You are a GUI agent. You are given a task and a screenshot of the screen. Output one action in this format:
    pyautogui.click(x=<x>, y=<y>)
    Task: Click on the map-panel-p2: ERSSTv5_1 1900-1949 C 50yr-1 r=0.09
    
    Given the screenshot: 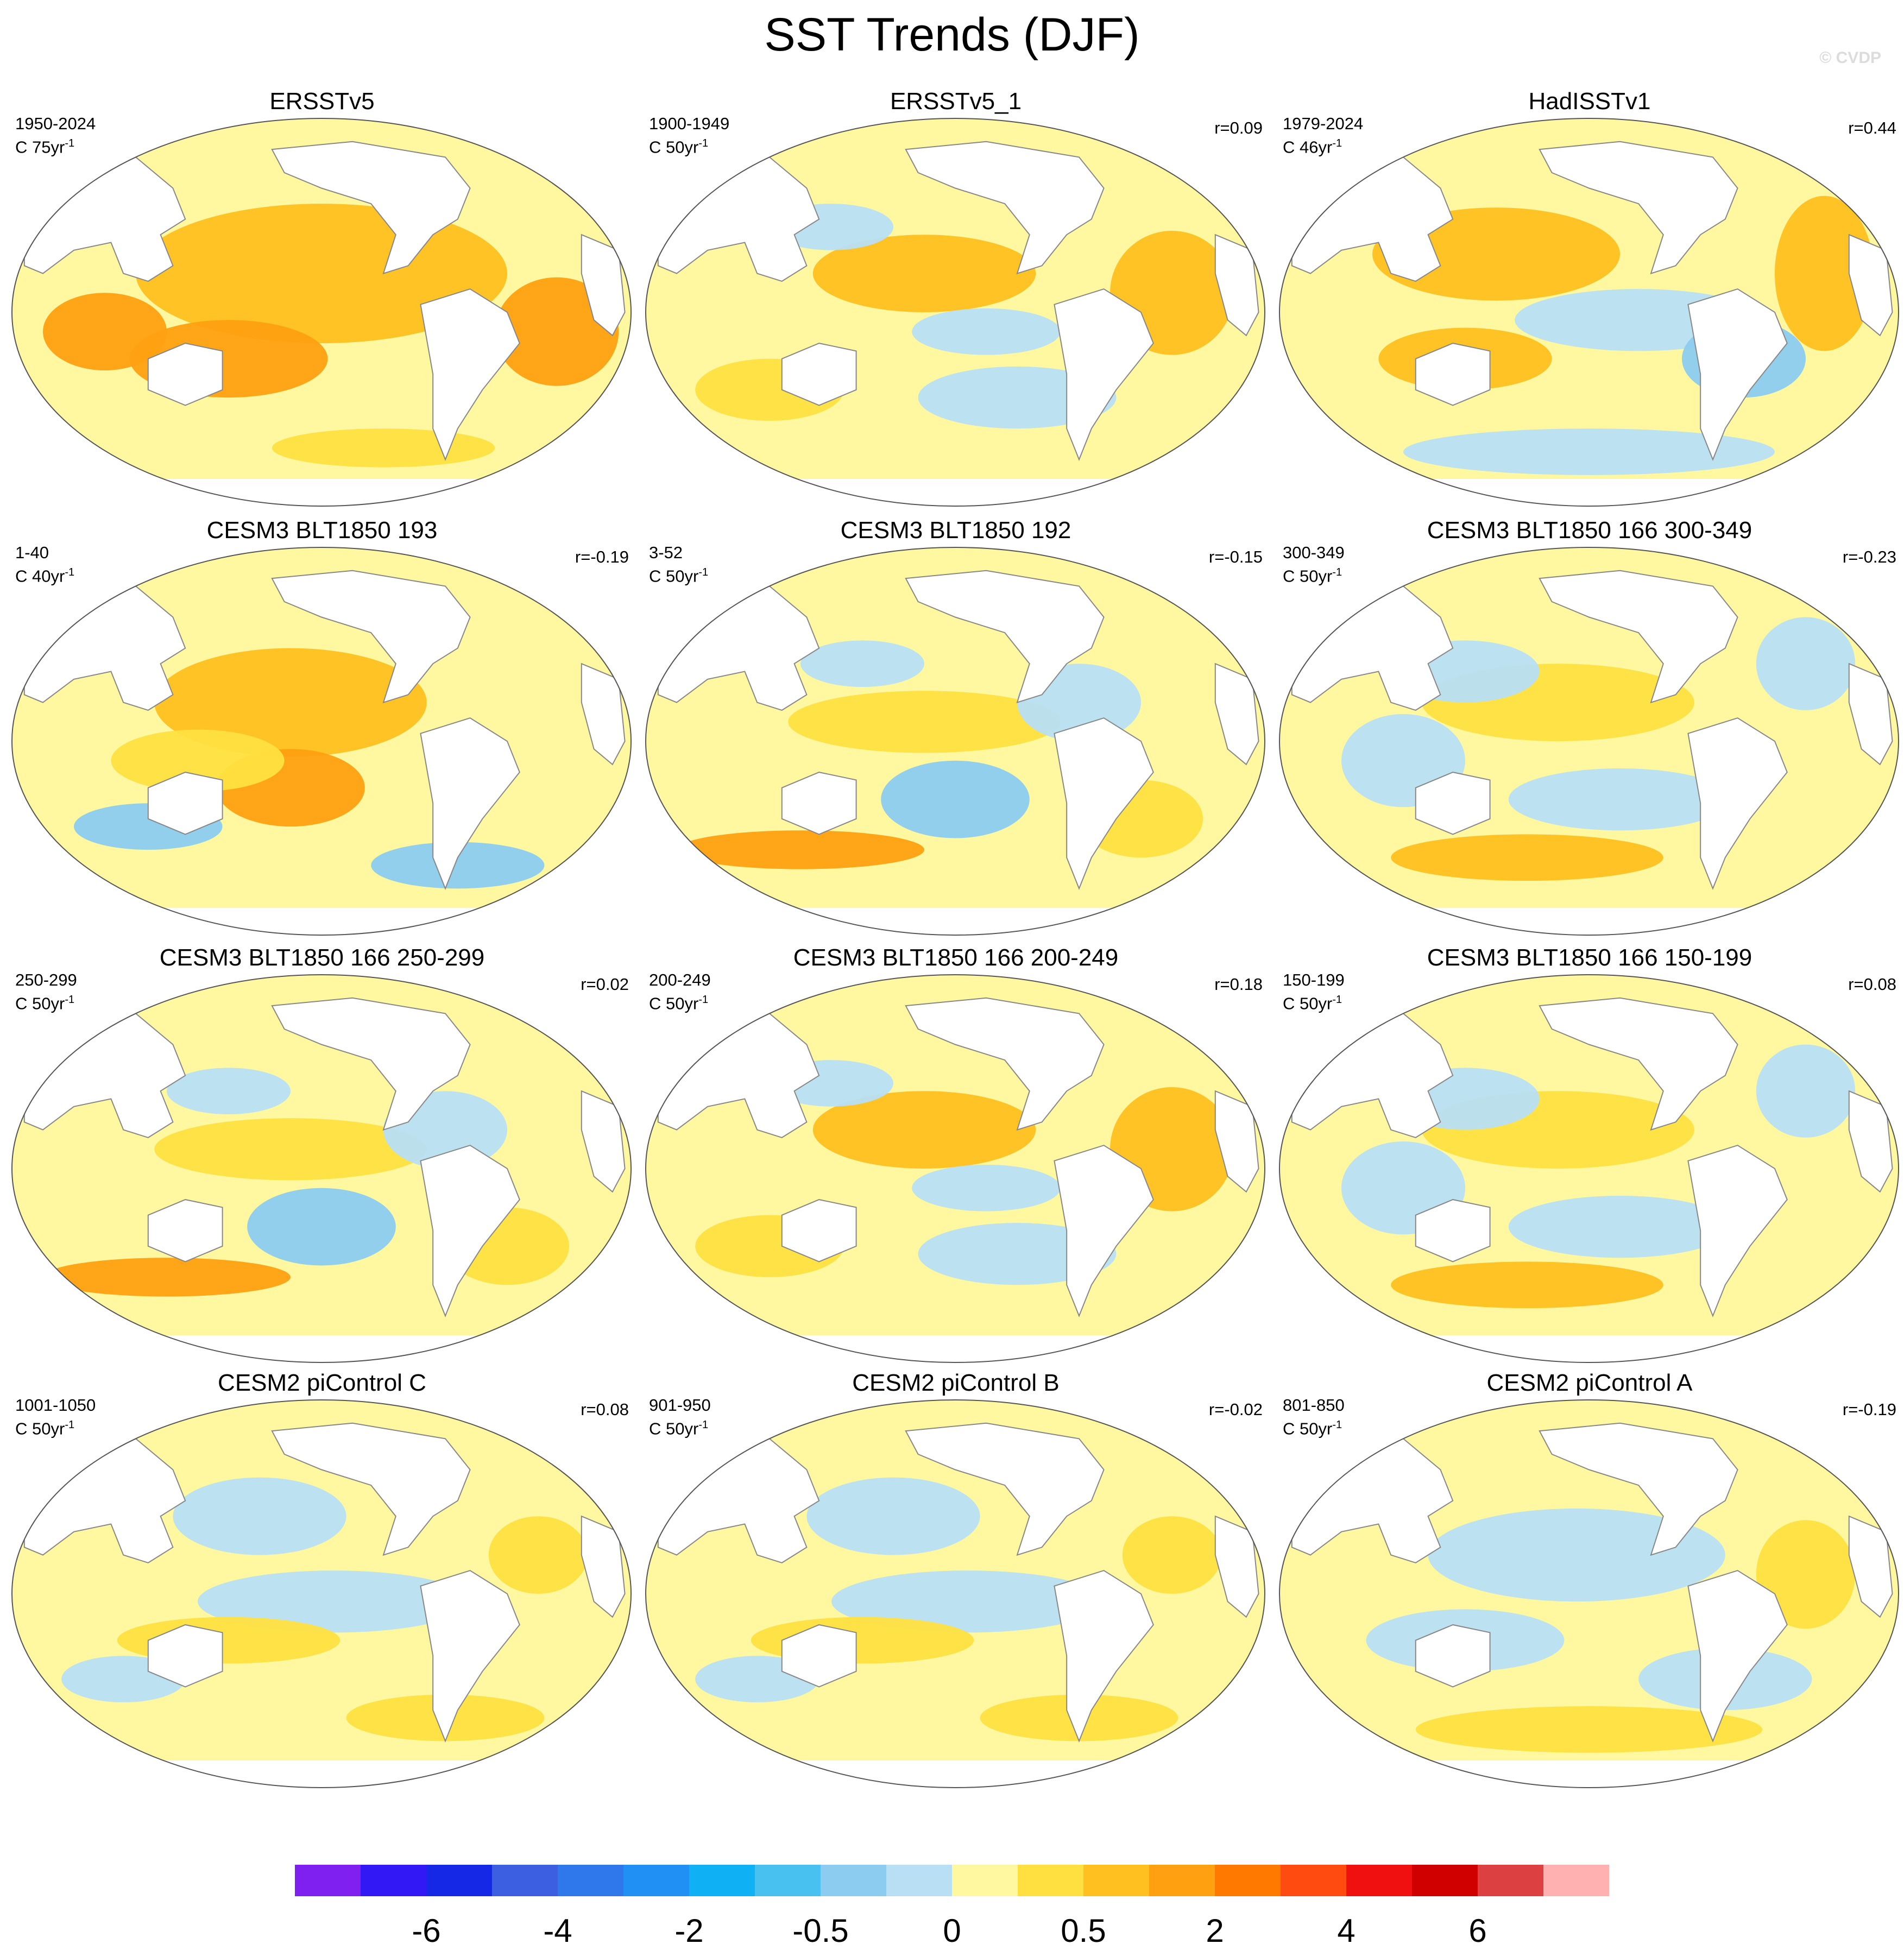 What is the action you would take?
    pyautogui.click(x=955, y=301)
    